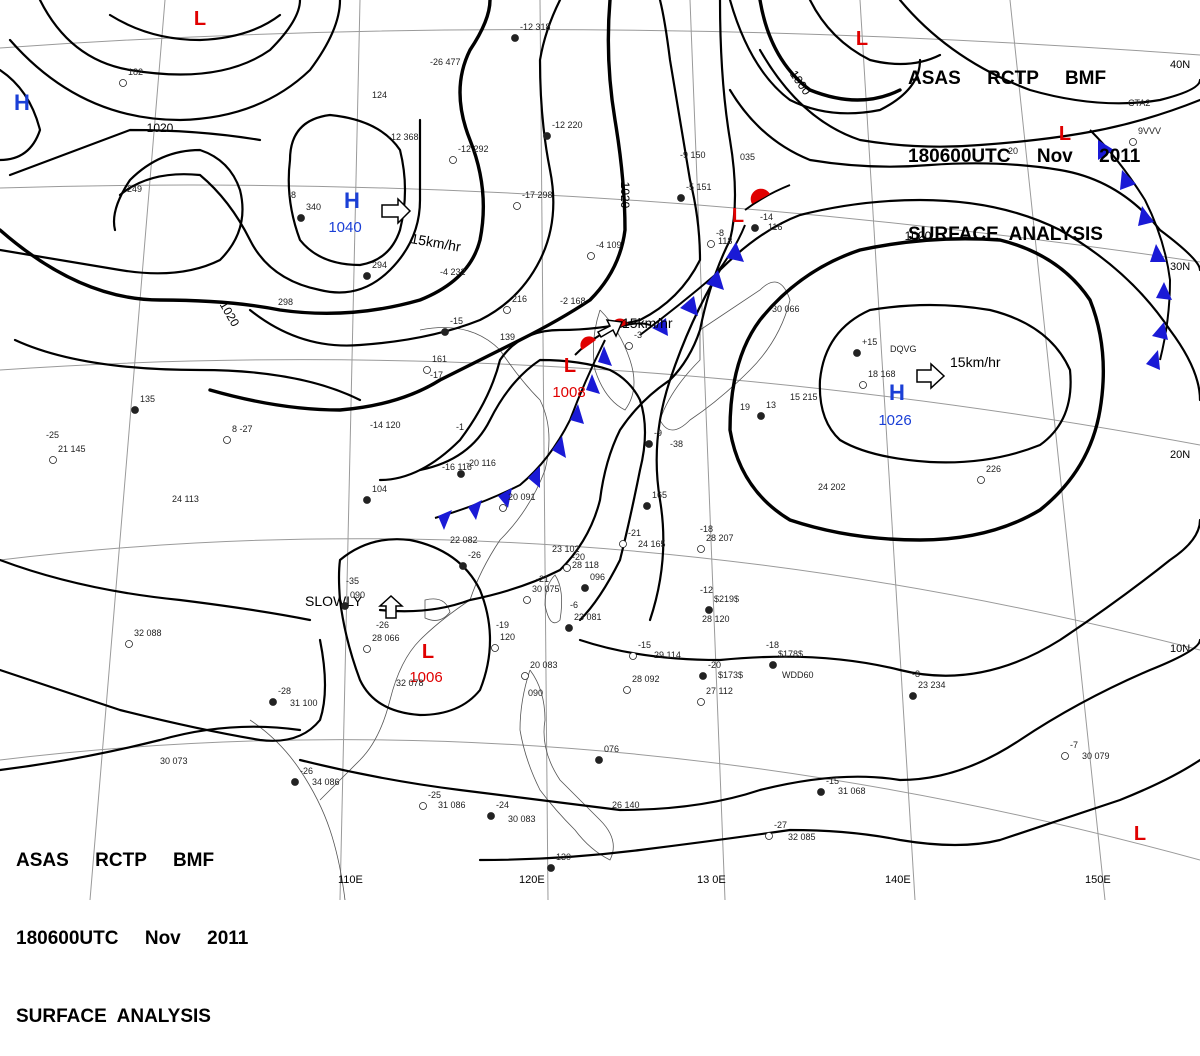 The width and height of the screenshot is (1200, 1056). What do you see at coordinates (1013, 151) in the screenshot?
I see `station-label: 20` at bounding box center [1013, 151].